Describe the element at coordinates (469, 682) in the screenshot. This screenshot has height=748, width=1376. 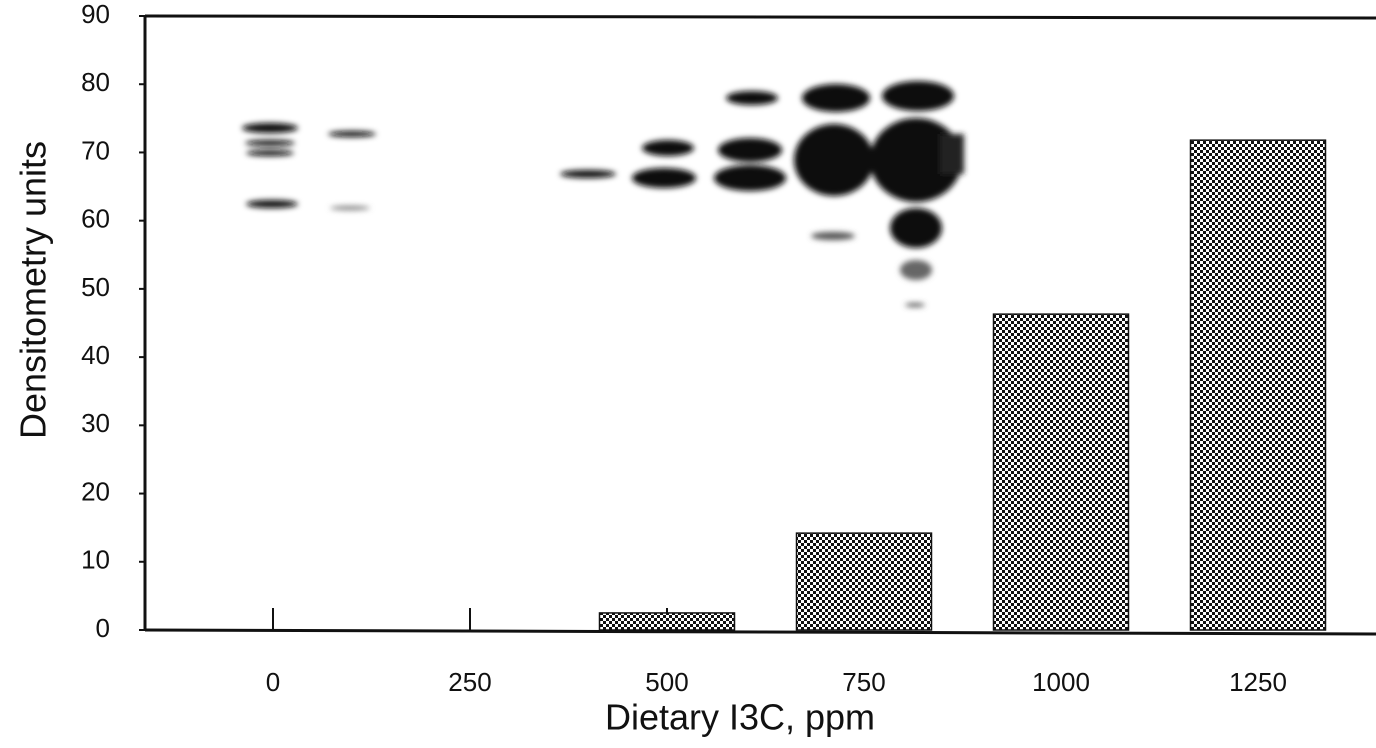
I see `x-tick-label: 250` at that location.